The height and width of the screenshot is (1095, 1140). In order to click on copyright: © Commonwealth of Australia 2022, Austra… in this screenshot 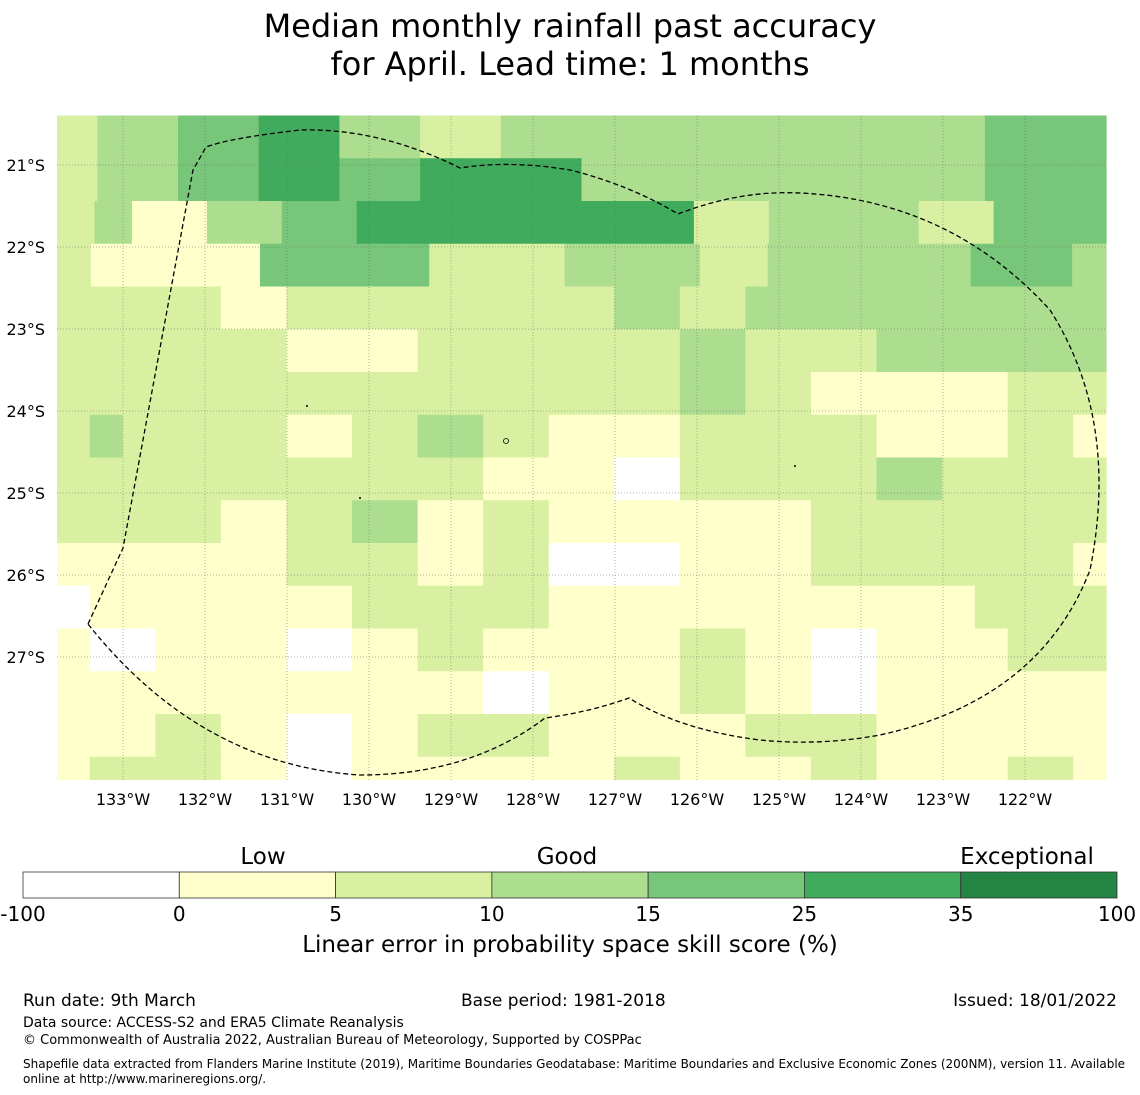, I will do `click(332, 1040)`.